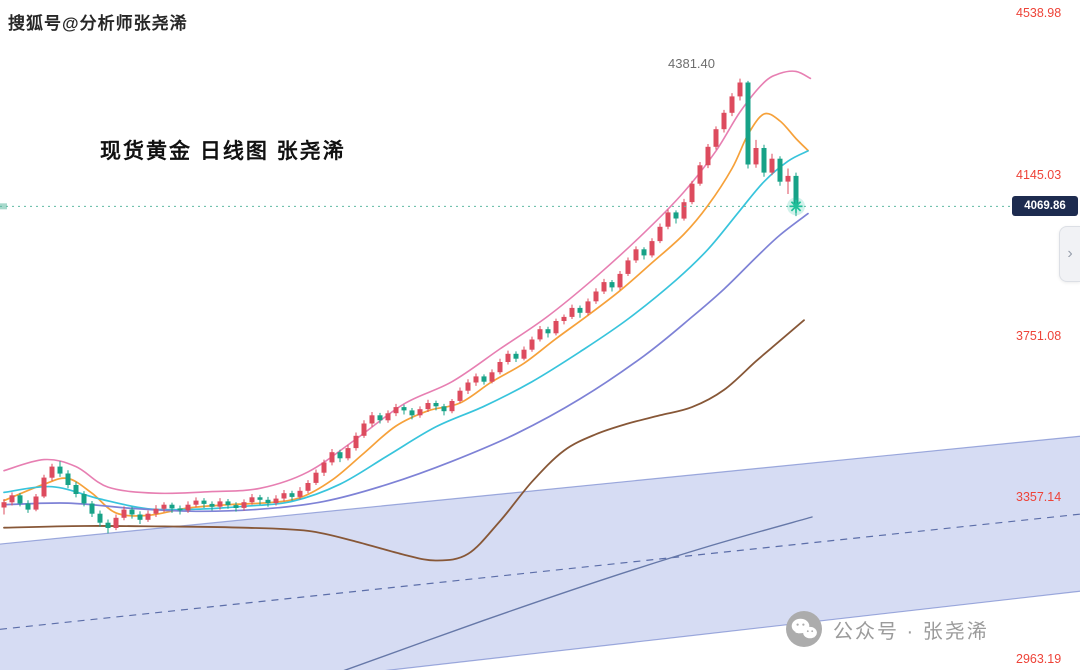 This screenshot has height=670, width=1080. Describe the element at coordinates (911, 631) in the screenshot. I see `watermark-wechat-text: 公众号 · 张尧浠` at that location.